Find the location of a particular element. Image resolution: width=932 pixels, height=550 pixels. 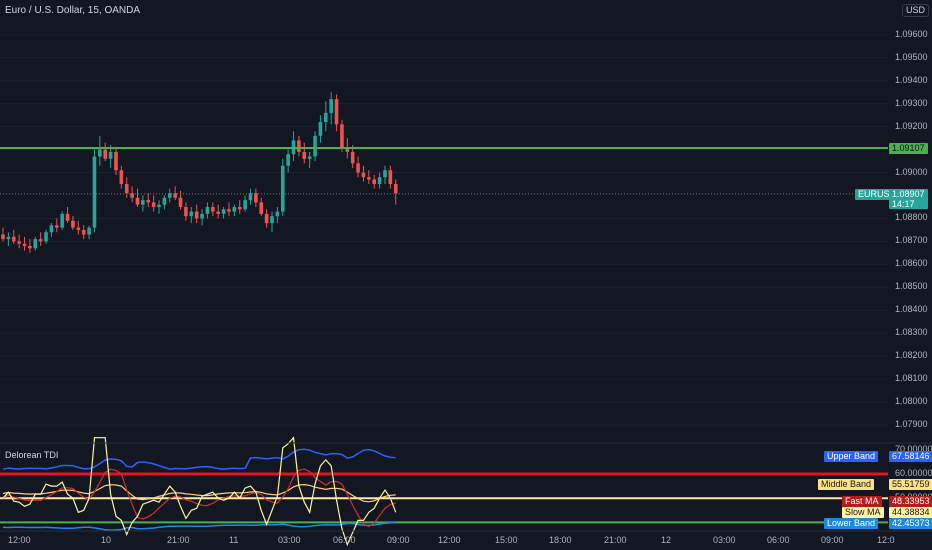

price-axis-label: 1.08300 is located at coordinates (911, 332).